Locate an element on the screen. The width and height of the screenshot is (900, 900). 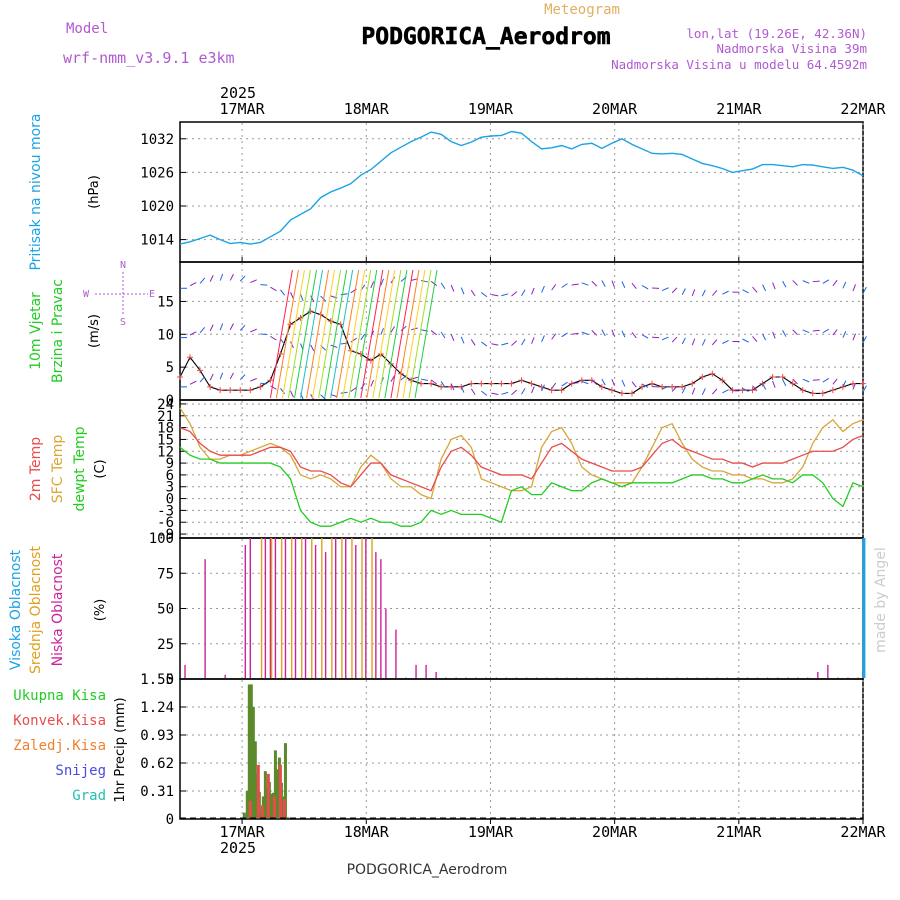
year-label-top: 2025 is located at coordinates (238, 93).